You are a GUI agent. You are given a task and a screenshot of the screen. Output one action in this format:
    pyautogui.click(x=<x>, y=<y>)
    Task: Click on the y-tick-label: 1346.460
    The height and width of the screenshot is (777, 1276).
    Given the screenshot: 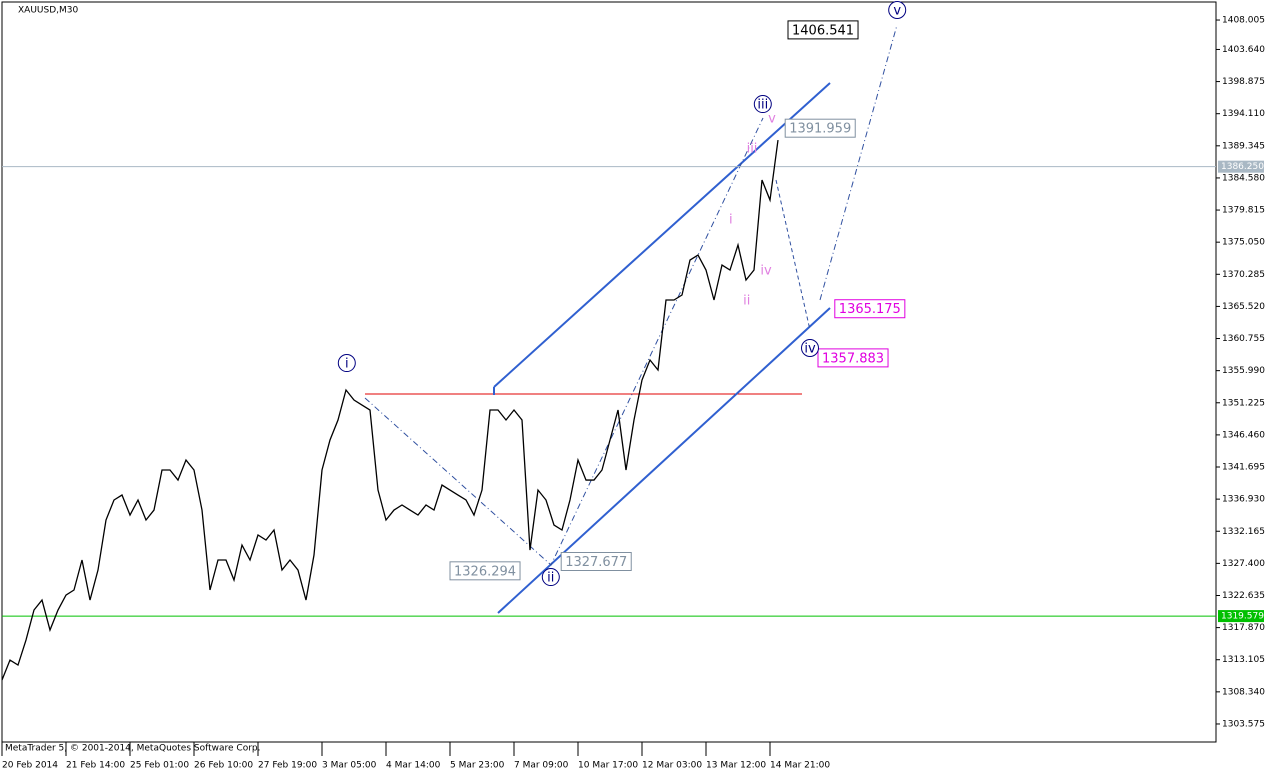 What is the action you would take?
    pyautogui.click(x=1243, y=435)
    